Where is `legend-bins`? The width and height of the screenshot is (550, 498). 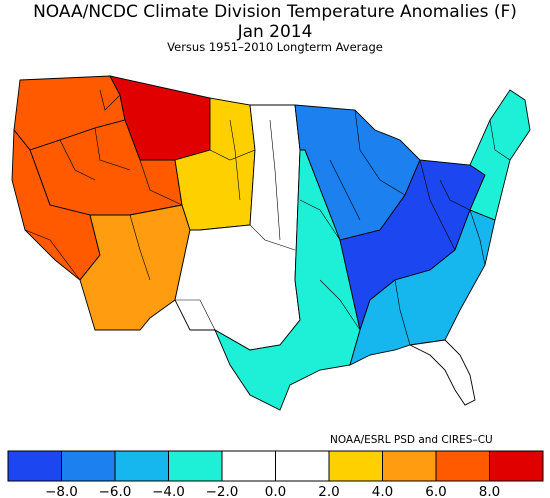 legend-bins is located at coordinates (275, 466).